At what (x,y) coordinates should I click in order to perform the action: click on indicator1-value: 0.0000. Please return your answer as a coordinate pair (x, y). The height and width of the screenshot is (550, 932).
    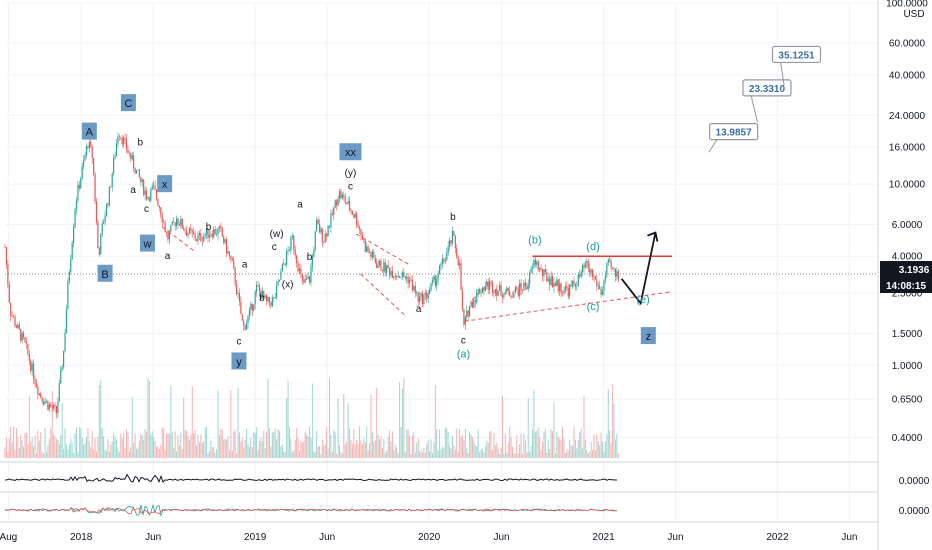
    Looking at the image, I should click on (914, 481).